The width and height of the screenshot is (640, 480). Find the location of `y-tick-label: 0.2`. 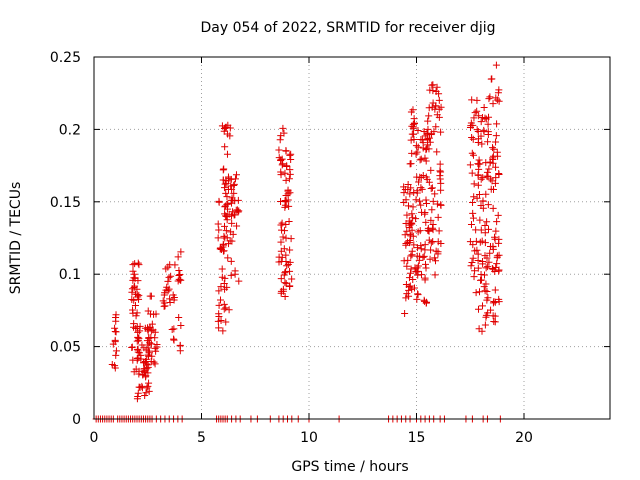

y-tick-label: 0.2 is located at coordinates (70, 130).